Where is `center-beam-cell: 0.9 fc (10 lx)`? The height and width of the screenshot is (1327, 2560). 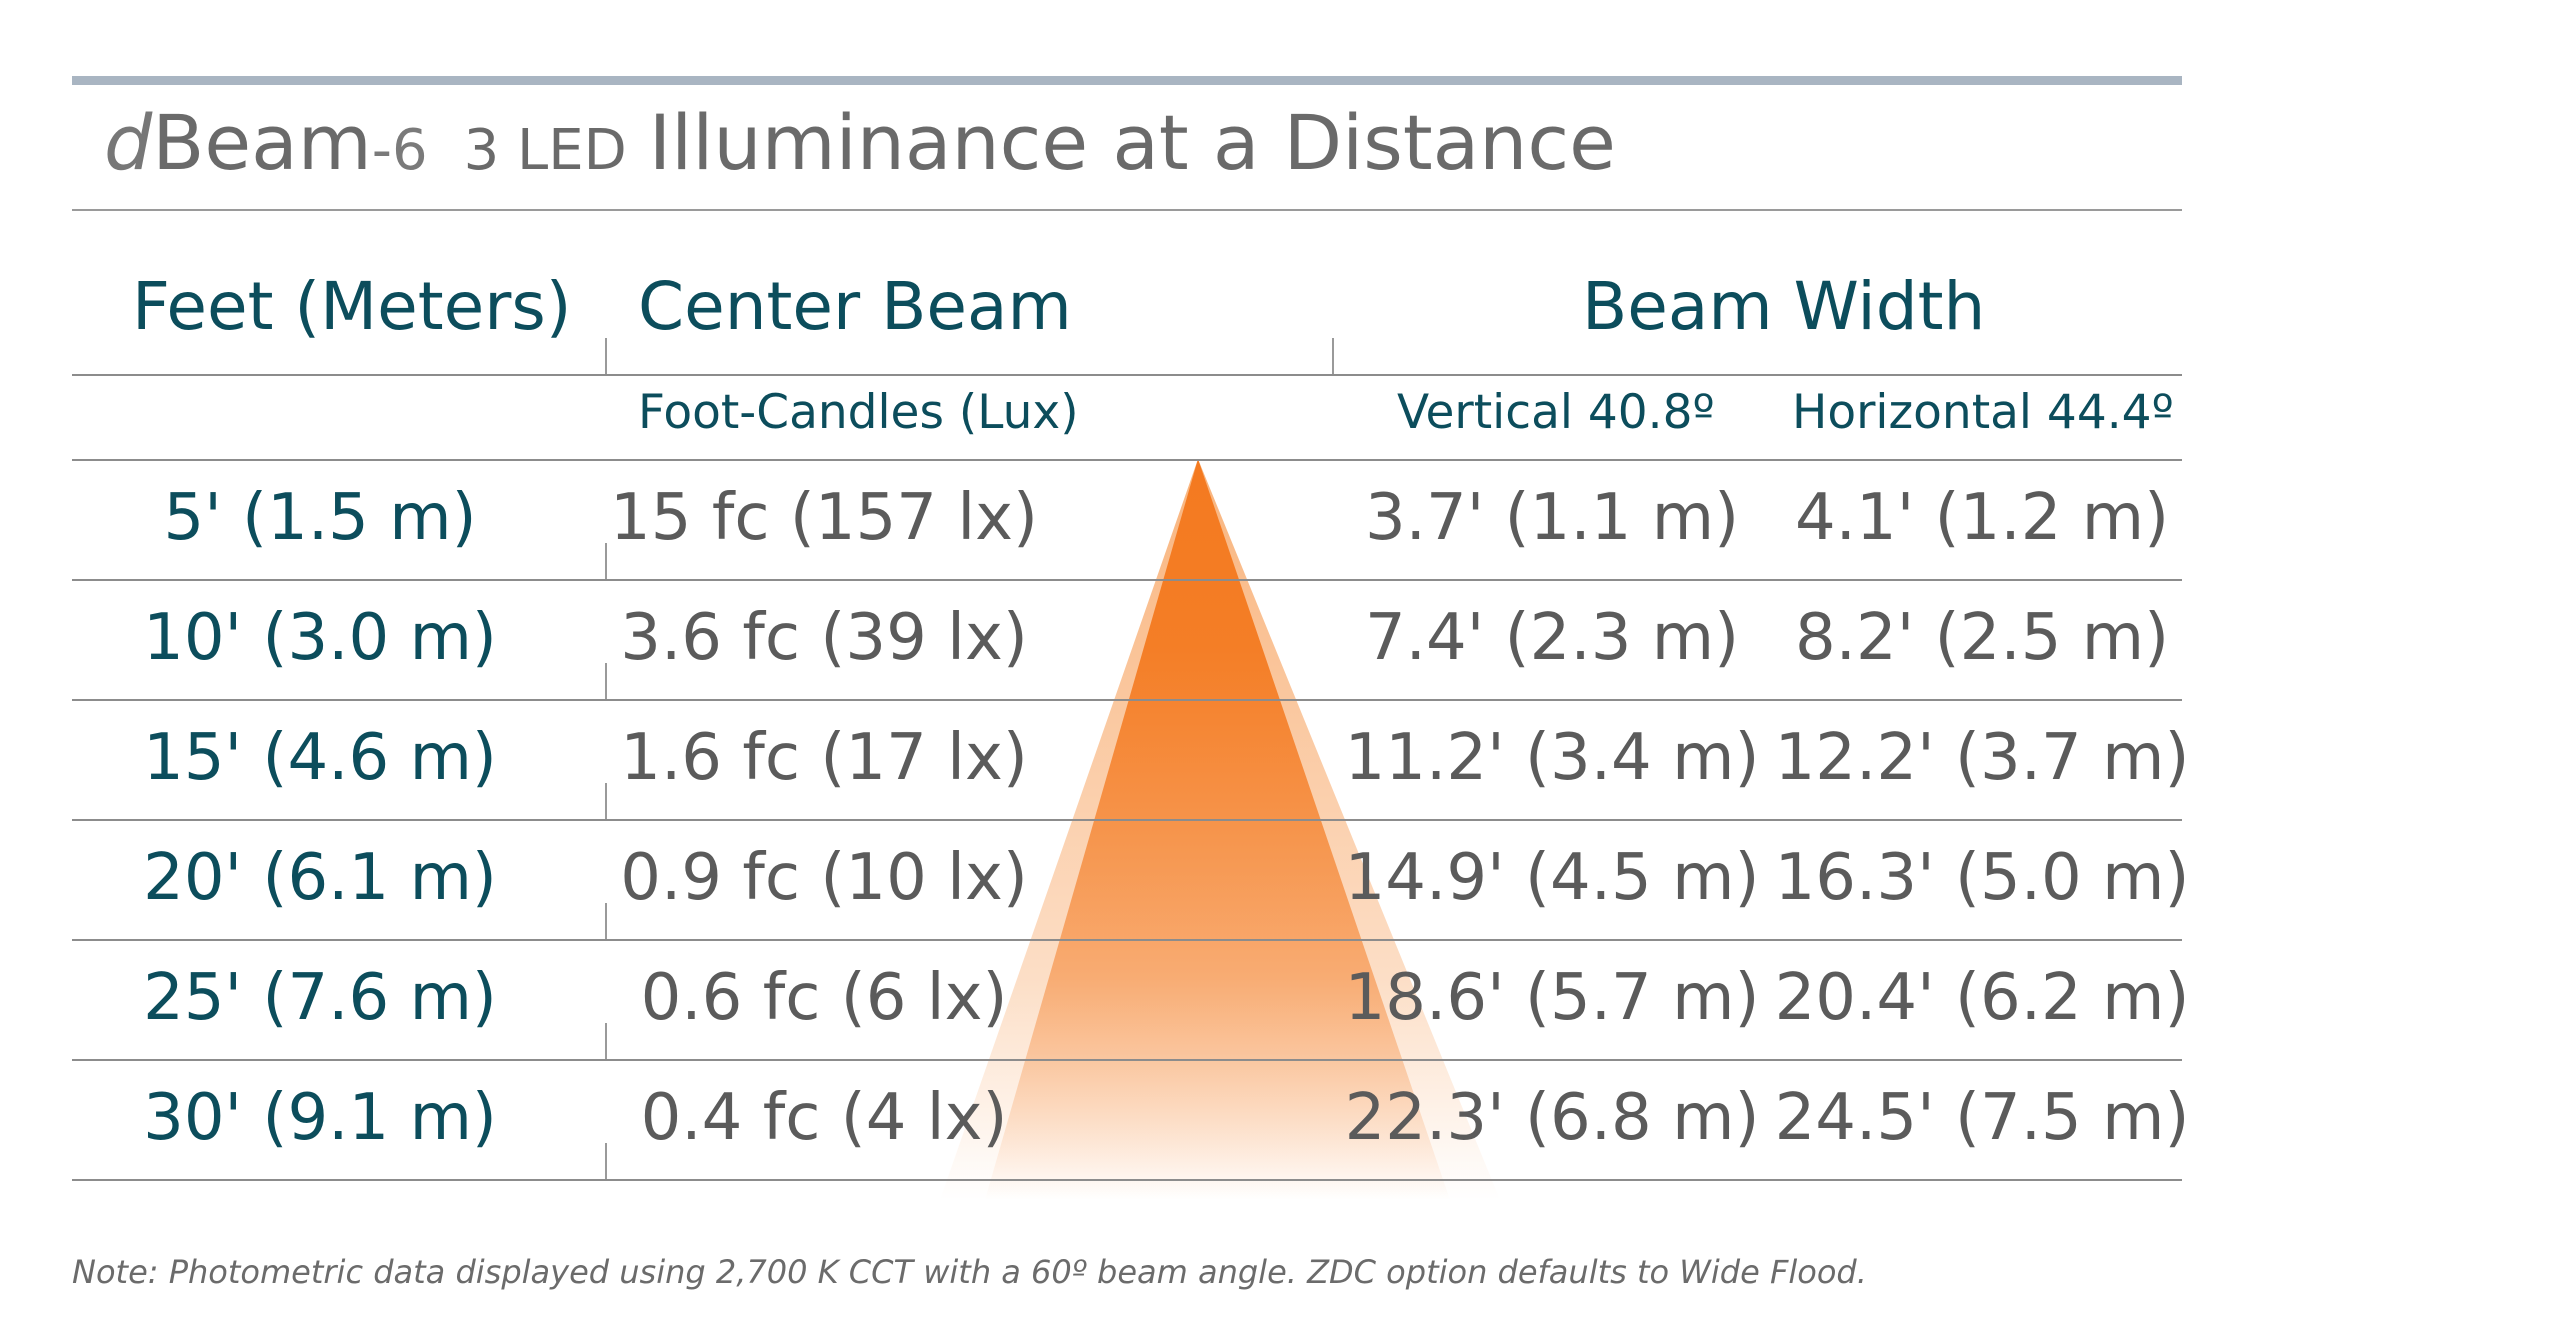
center-beam-cell: 0.9 fc (10 lx) is located at coordinates (824, 878).